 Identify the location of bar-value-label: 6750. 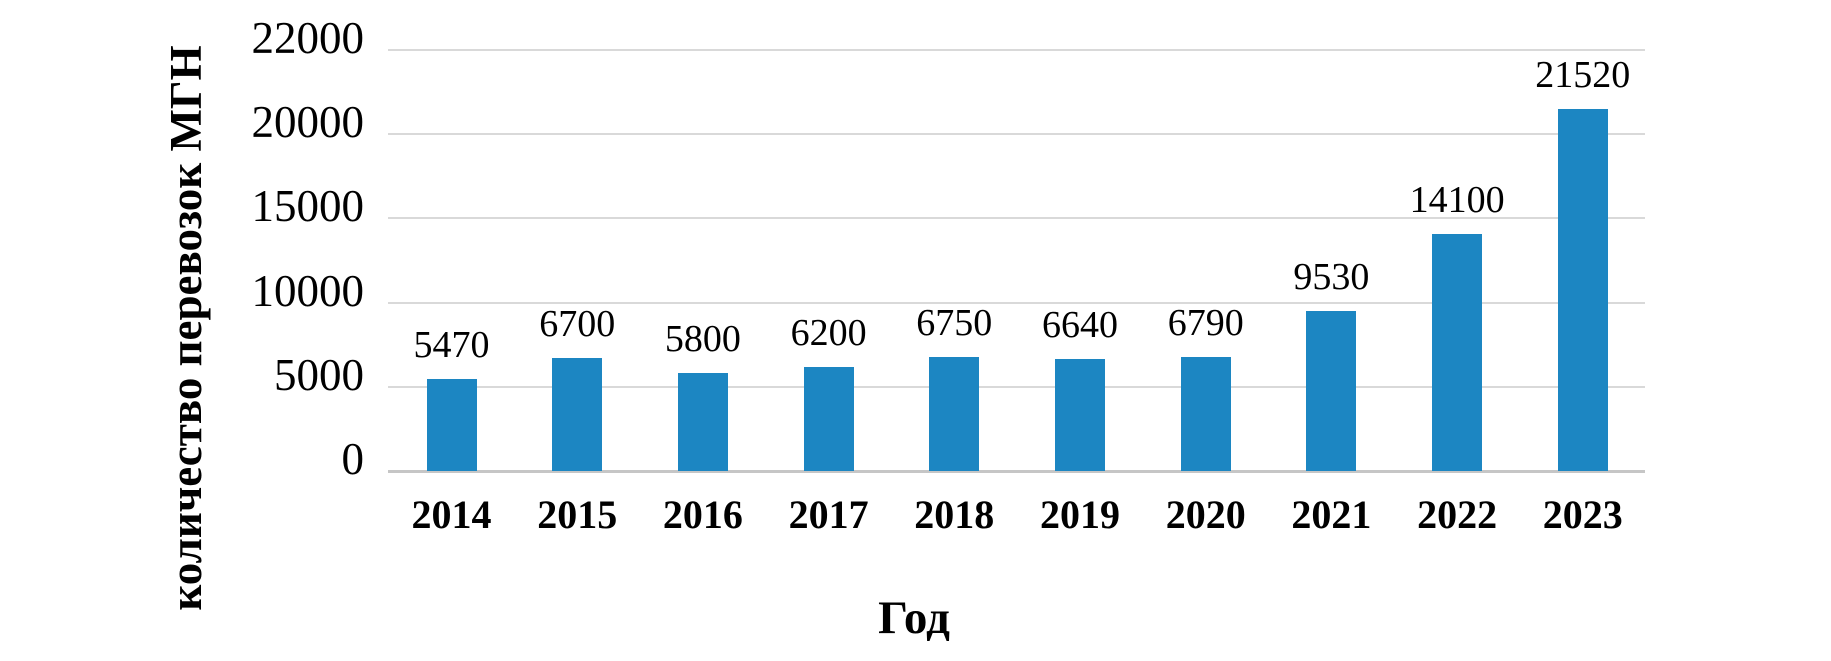
(954, 323).